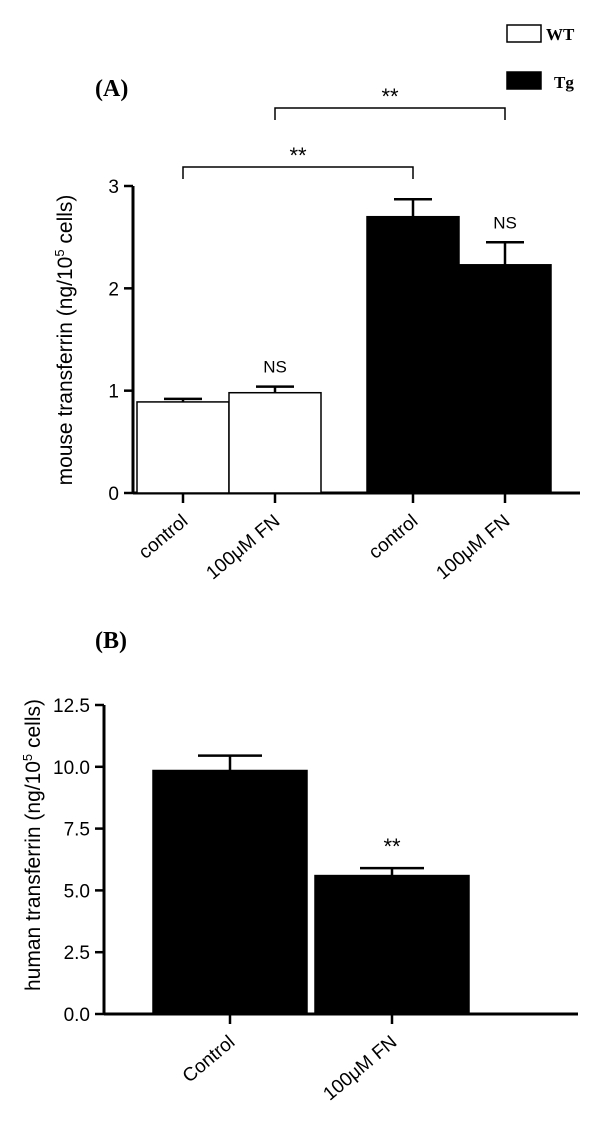 Image resolution: width=600 pixels, height=1124 pixels. What do you see at coordinates (524, 80) in the screenshot?
I see `legend-swatch-tg` at bounding box center [524, 80].